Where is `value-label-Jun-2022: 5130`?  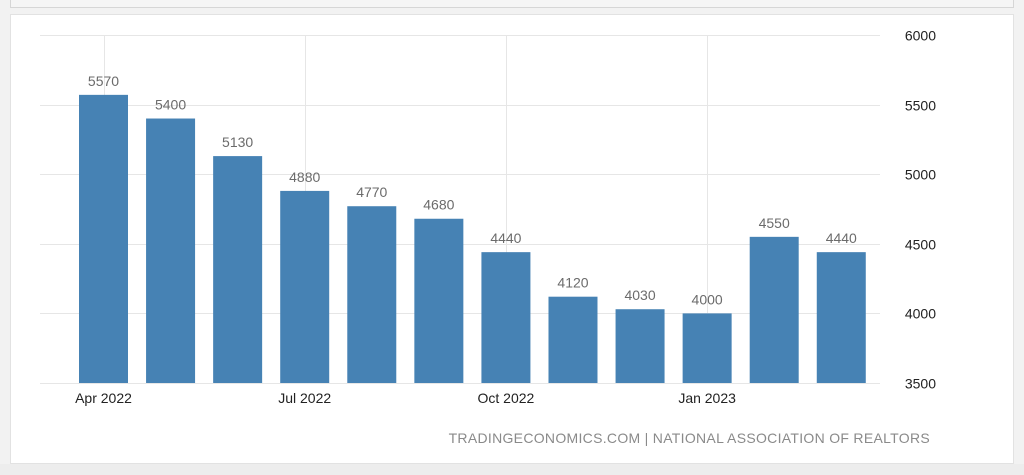 value-label-Jun-2022: 5130 is located at coordinates (237, 142).